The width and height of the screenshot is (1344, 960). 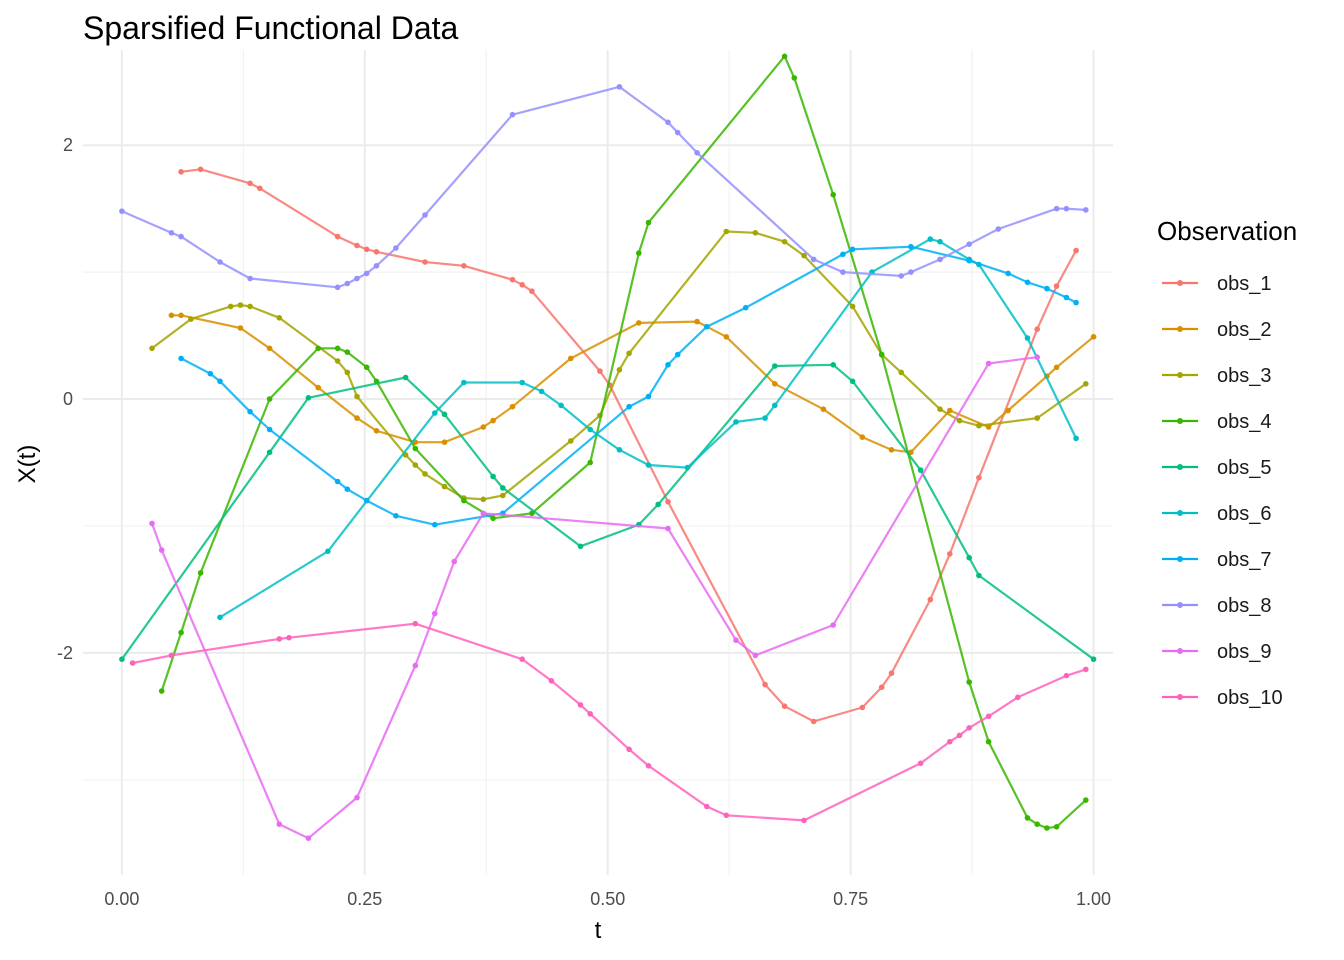 What do you see at coordinates (271, 28) in the screenshot?
I see `chart-title: Sparsified Functional Data` at bounding box center [271, 28].